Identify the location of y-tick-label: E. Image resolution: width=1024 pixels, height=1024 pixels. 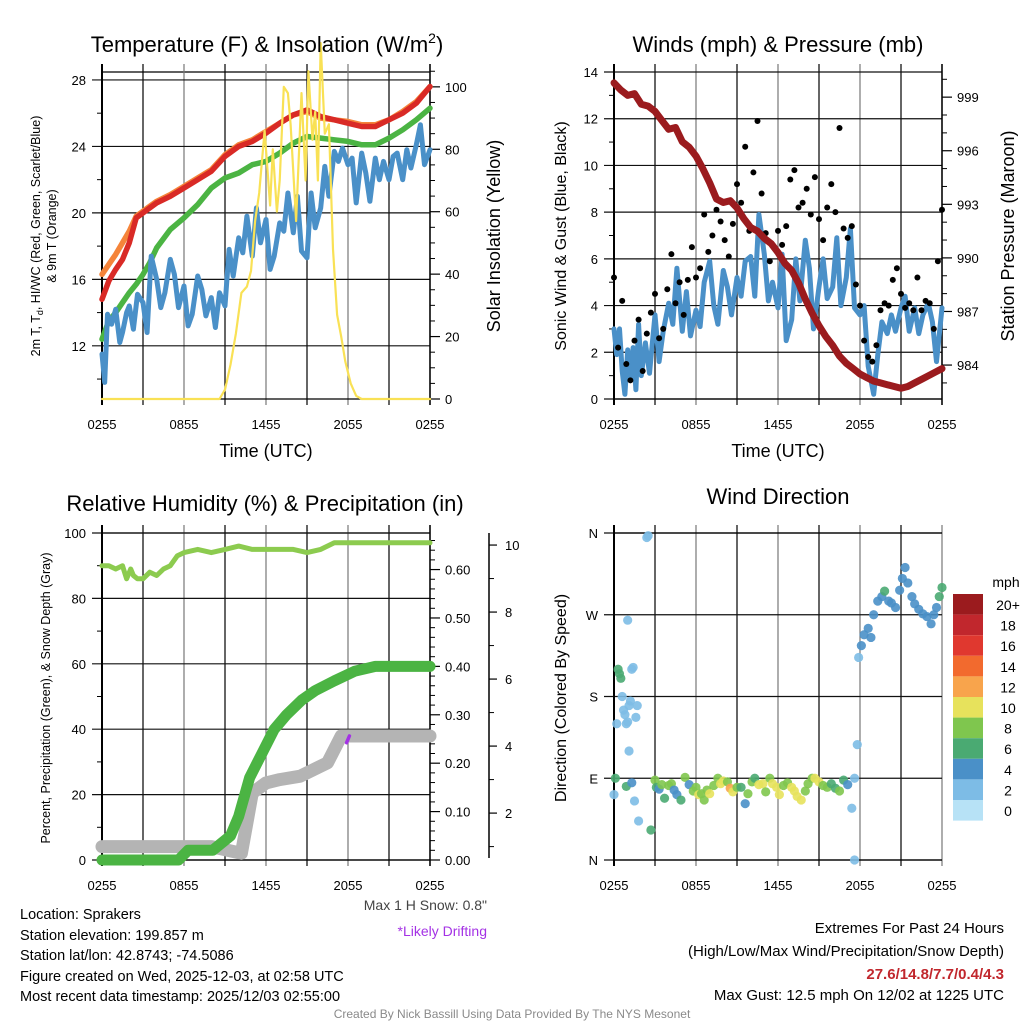
(593, 778).